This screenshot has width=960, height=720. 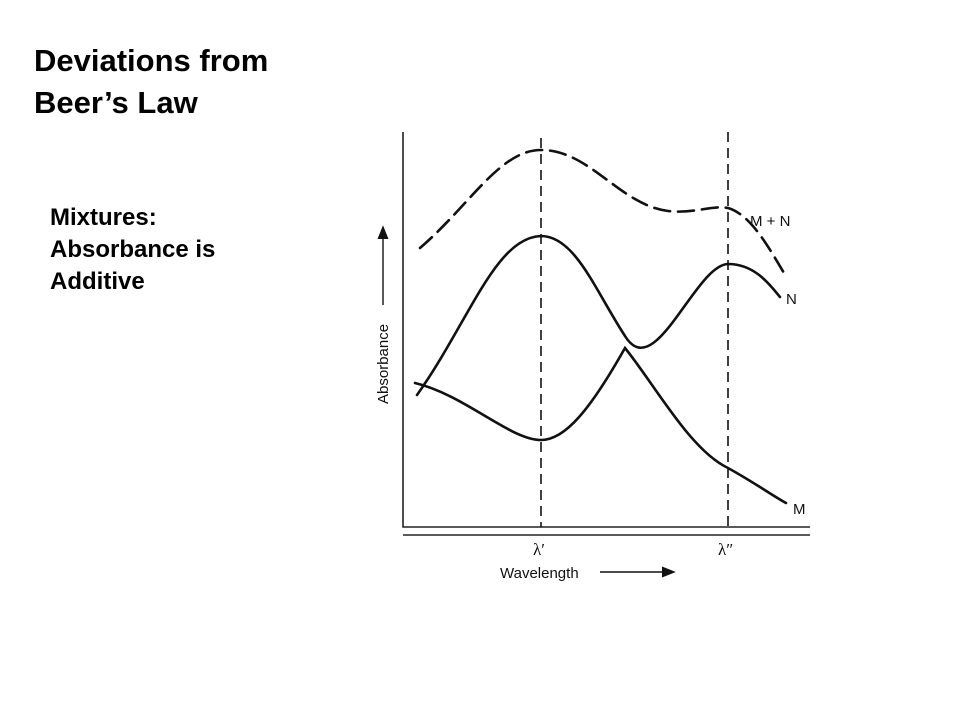 What do you see at coordinates (603, 214) in the screenshot?
I see `curve-mixture` at bounding box center [603, 214].